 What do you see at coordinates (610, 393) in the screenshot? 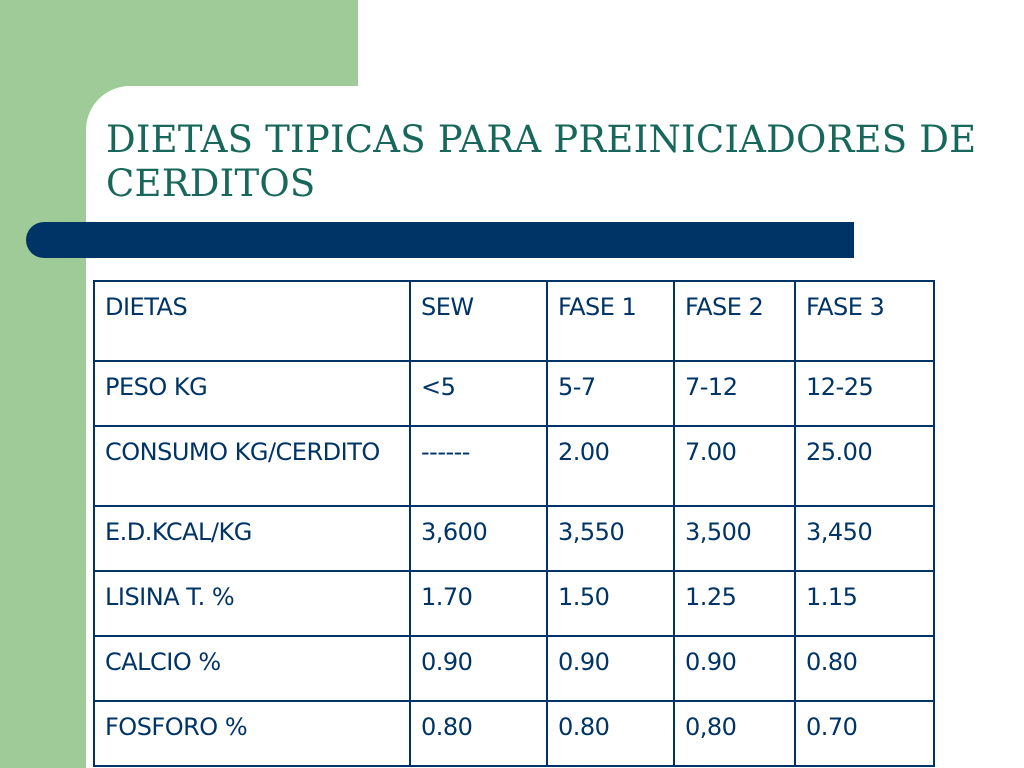
I see `table-cell: 5-7` at bounding box center [610, 393].